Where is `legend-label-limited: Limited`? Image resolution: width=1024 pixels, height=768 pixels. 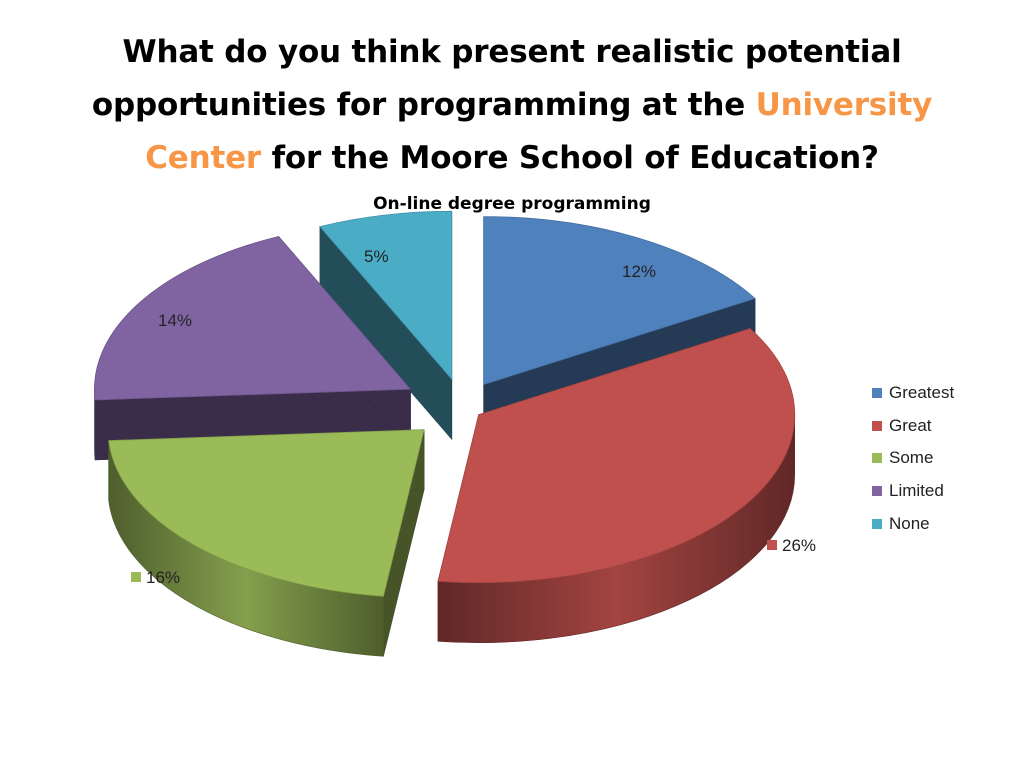
legend-label-limited: Limited is located at coordinates (916, 491).